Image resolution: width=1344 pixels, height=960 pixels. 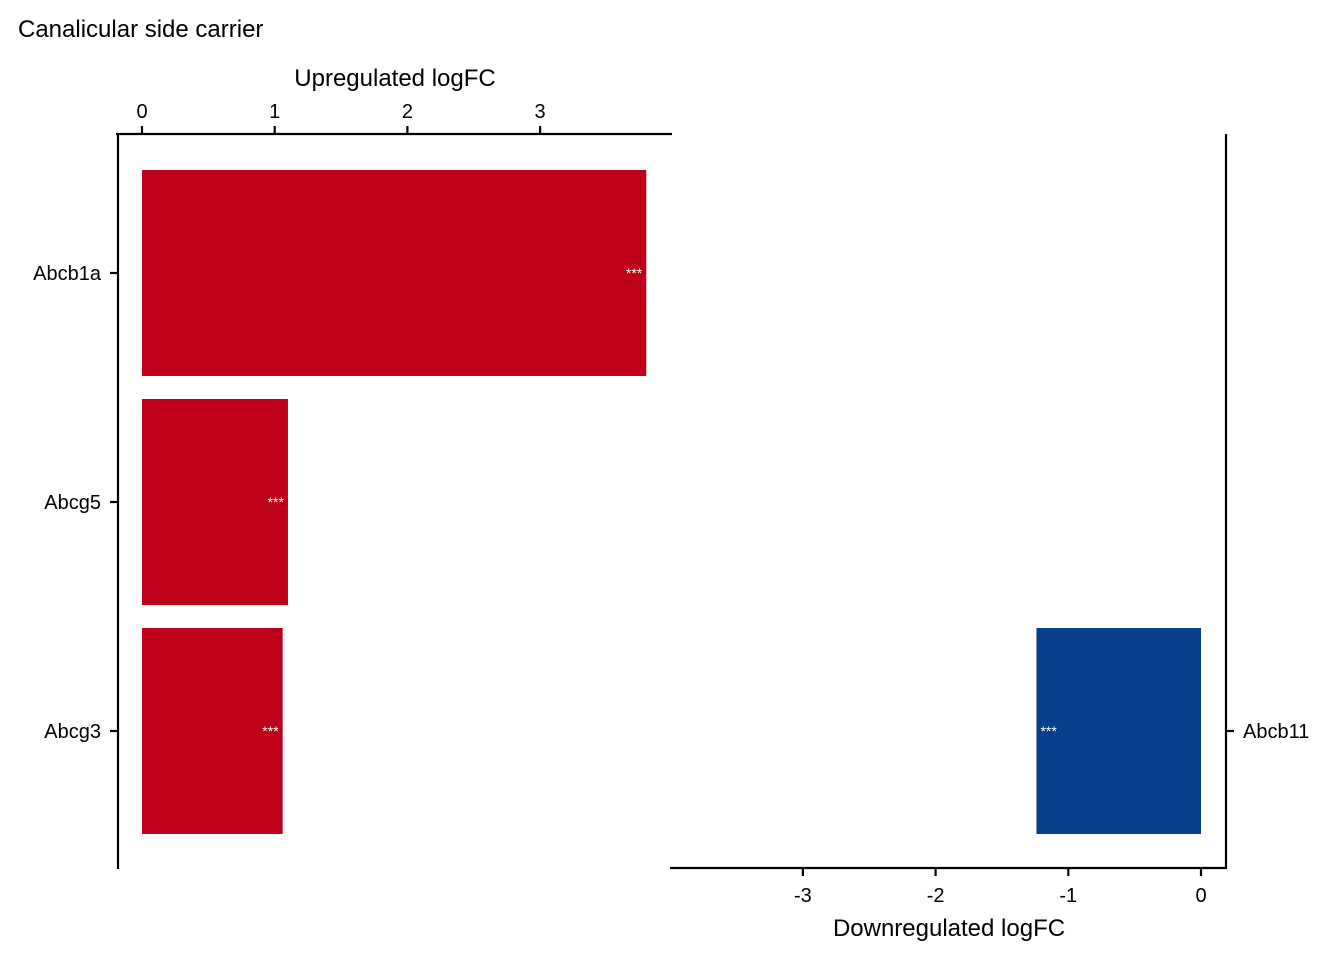 I want to click on down-x-tick-label: -1, so click(x=1068, y=896).